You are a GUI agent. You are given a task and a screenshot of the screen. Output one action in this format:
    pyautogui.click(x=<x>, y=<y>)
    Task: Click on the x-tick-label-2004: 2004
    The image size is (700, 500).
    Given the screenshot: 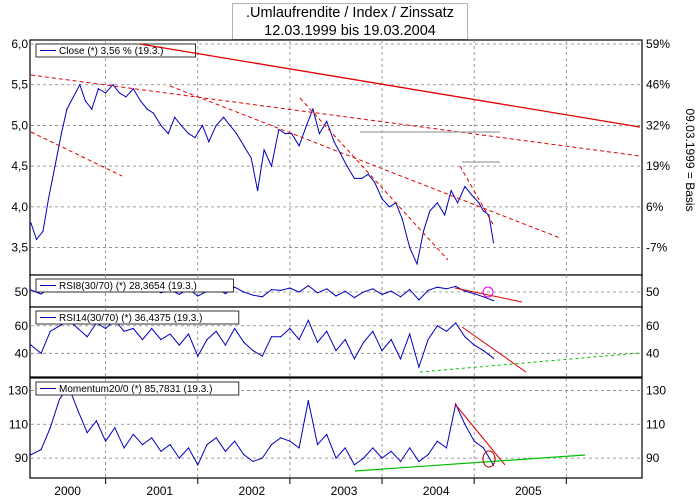 What is the action you would take?
    pyautogui.click(x=436, y=491)
    